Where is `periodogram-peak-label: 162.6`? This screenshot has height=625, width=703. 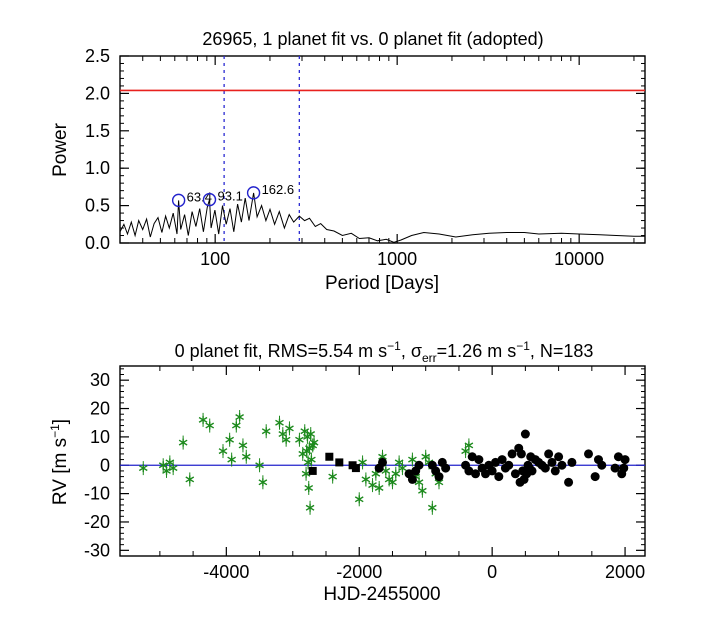 periodogram-peak-label: 162.6 is located at coordinates (278, 189).